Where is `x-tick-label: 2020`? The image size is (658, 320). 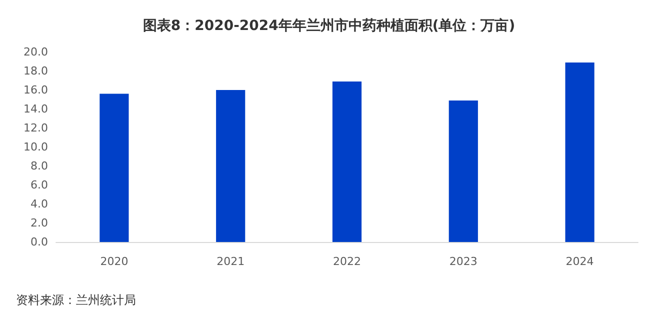
x-tick-label: 2020 is located at coordinates (114, 261).